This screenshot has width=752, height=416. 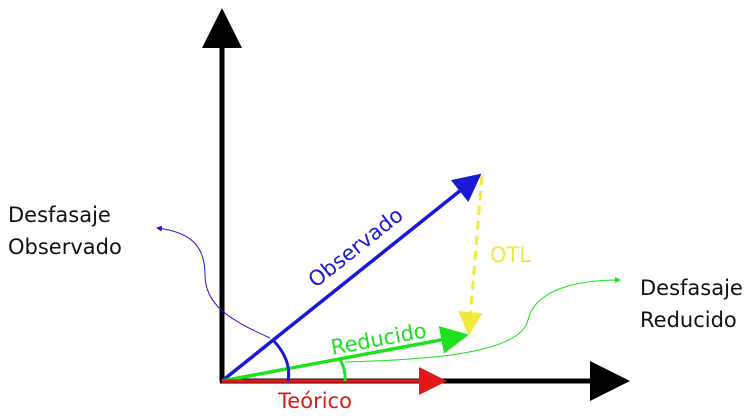 I want to click on observed-lag-pointer, so click(x=213, y=282).